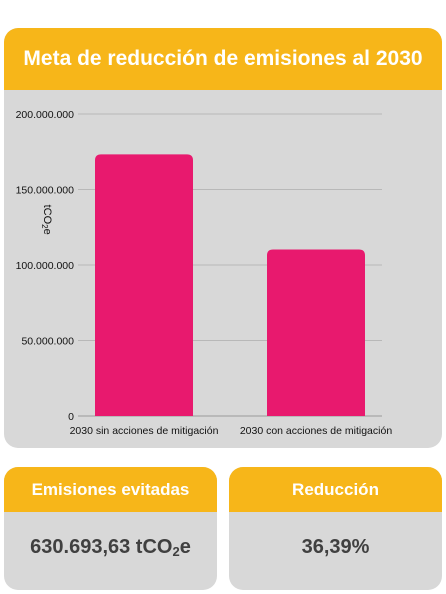 This screenshot has height=594, width=446. I want to click on reduccion-label: Reducción, so click(335, 489).